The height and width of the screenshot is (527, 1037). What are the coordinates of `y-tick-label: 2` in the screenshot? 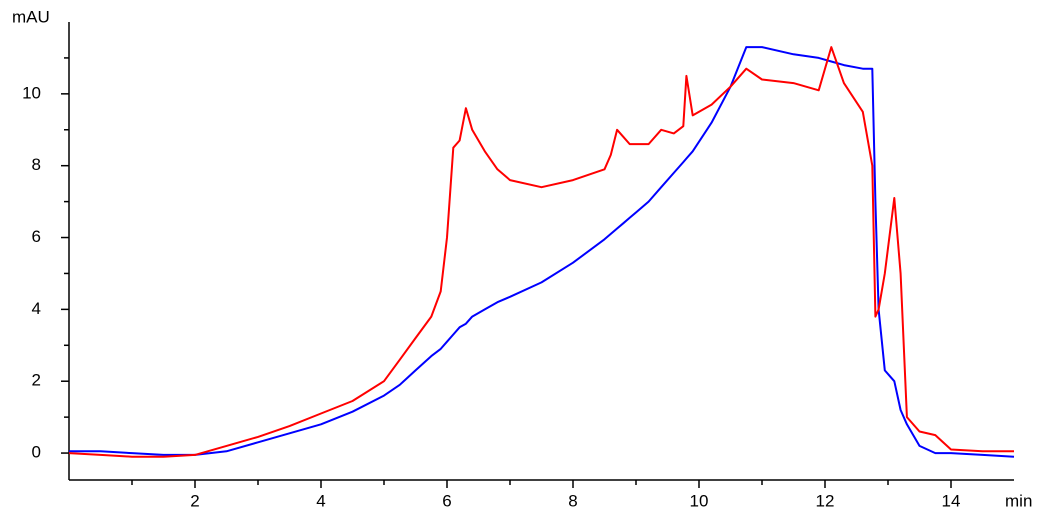 It's located at (36, 380).